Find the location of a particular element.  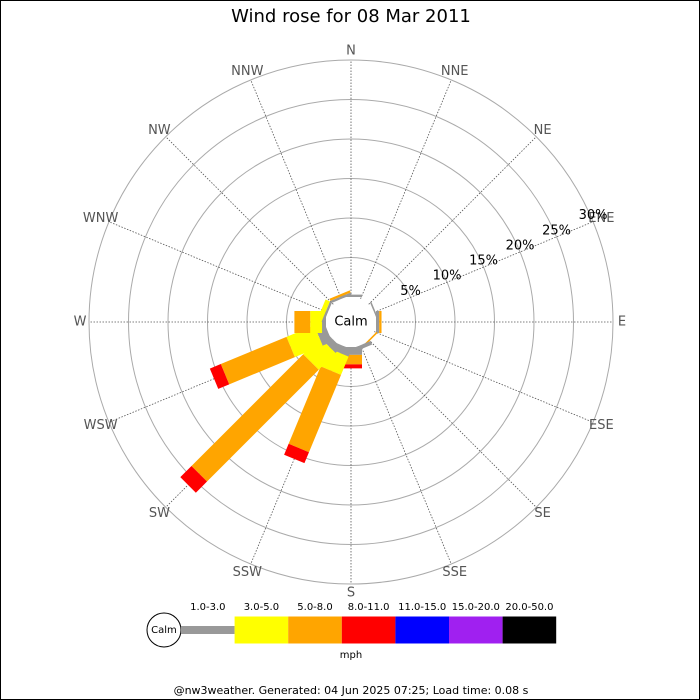

direction-label: SSW is located at coordinates (248, 572).